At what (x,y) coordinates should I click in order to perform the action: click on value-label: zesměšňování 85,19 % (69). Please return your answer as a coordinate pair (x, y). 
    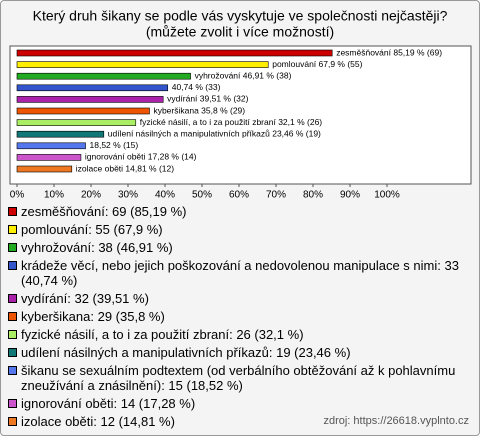
    Looking at the image, I should click on (389, 52).